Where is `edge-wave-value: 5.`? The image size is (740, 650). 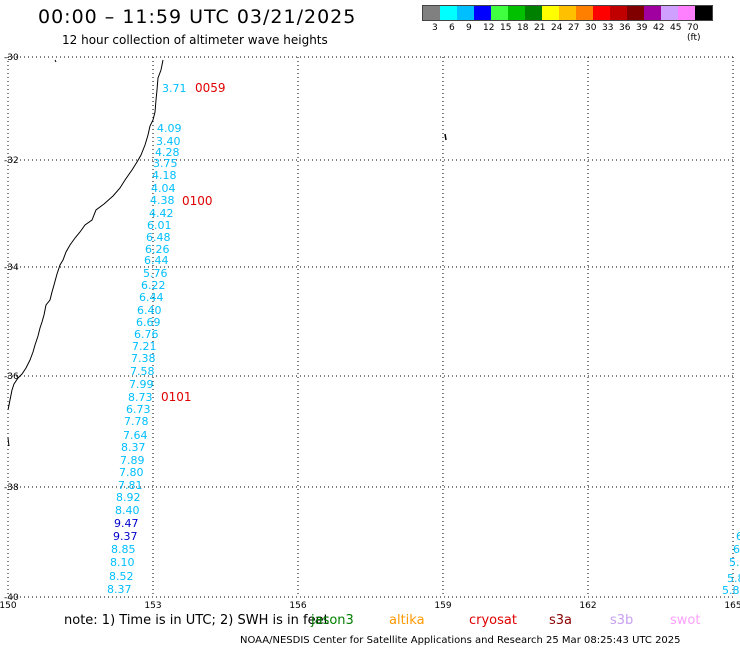
edge-wave-value: 5. is located at coordinates (734, 562).